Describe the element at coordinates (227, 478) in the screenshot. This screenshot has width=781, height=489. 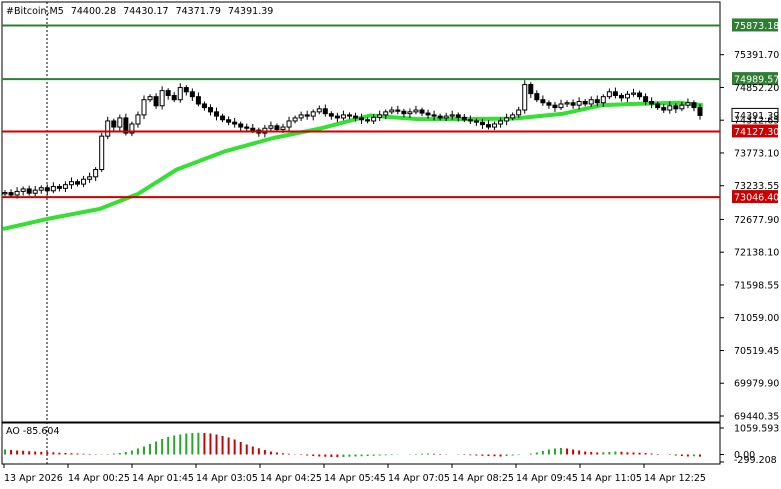
I see `x-tick-label: 14 Apr 03:05` at that location.